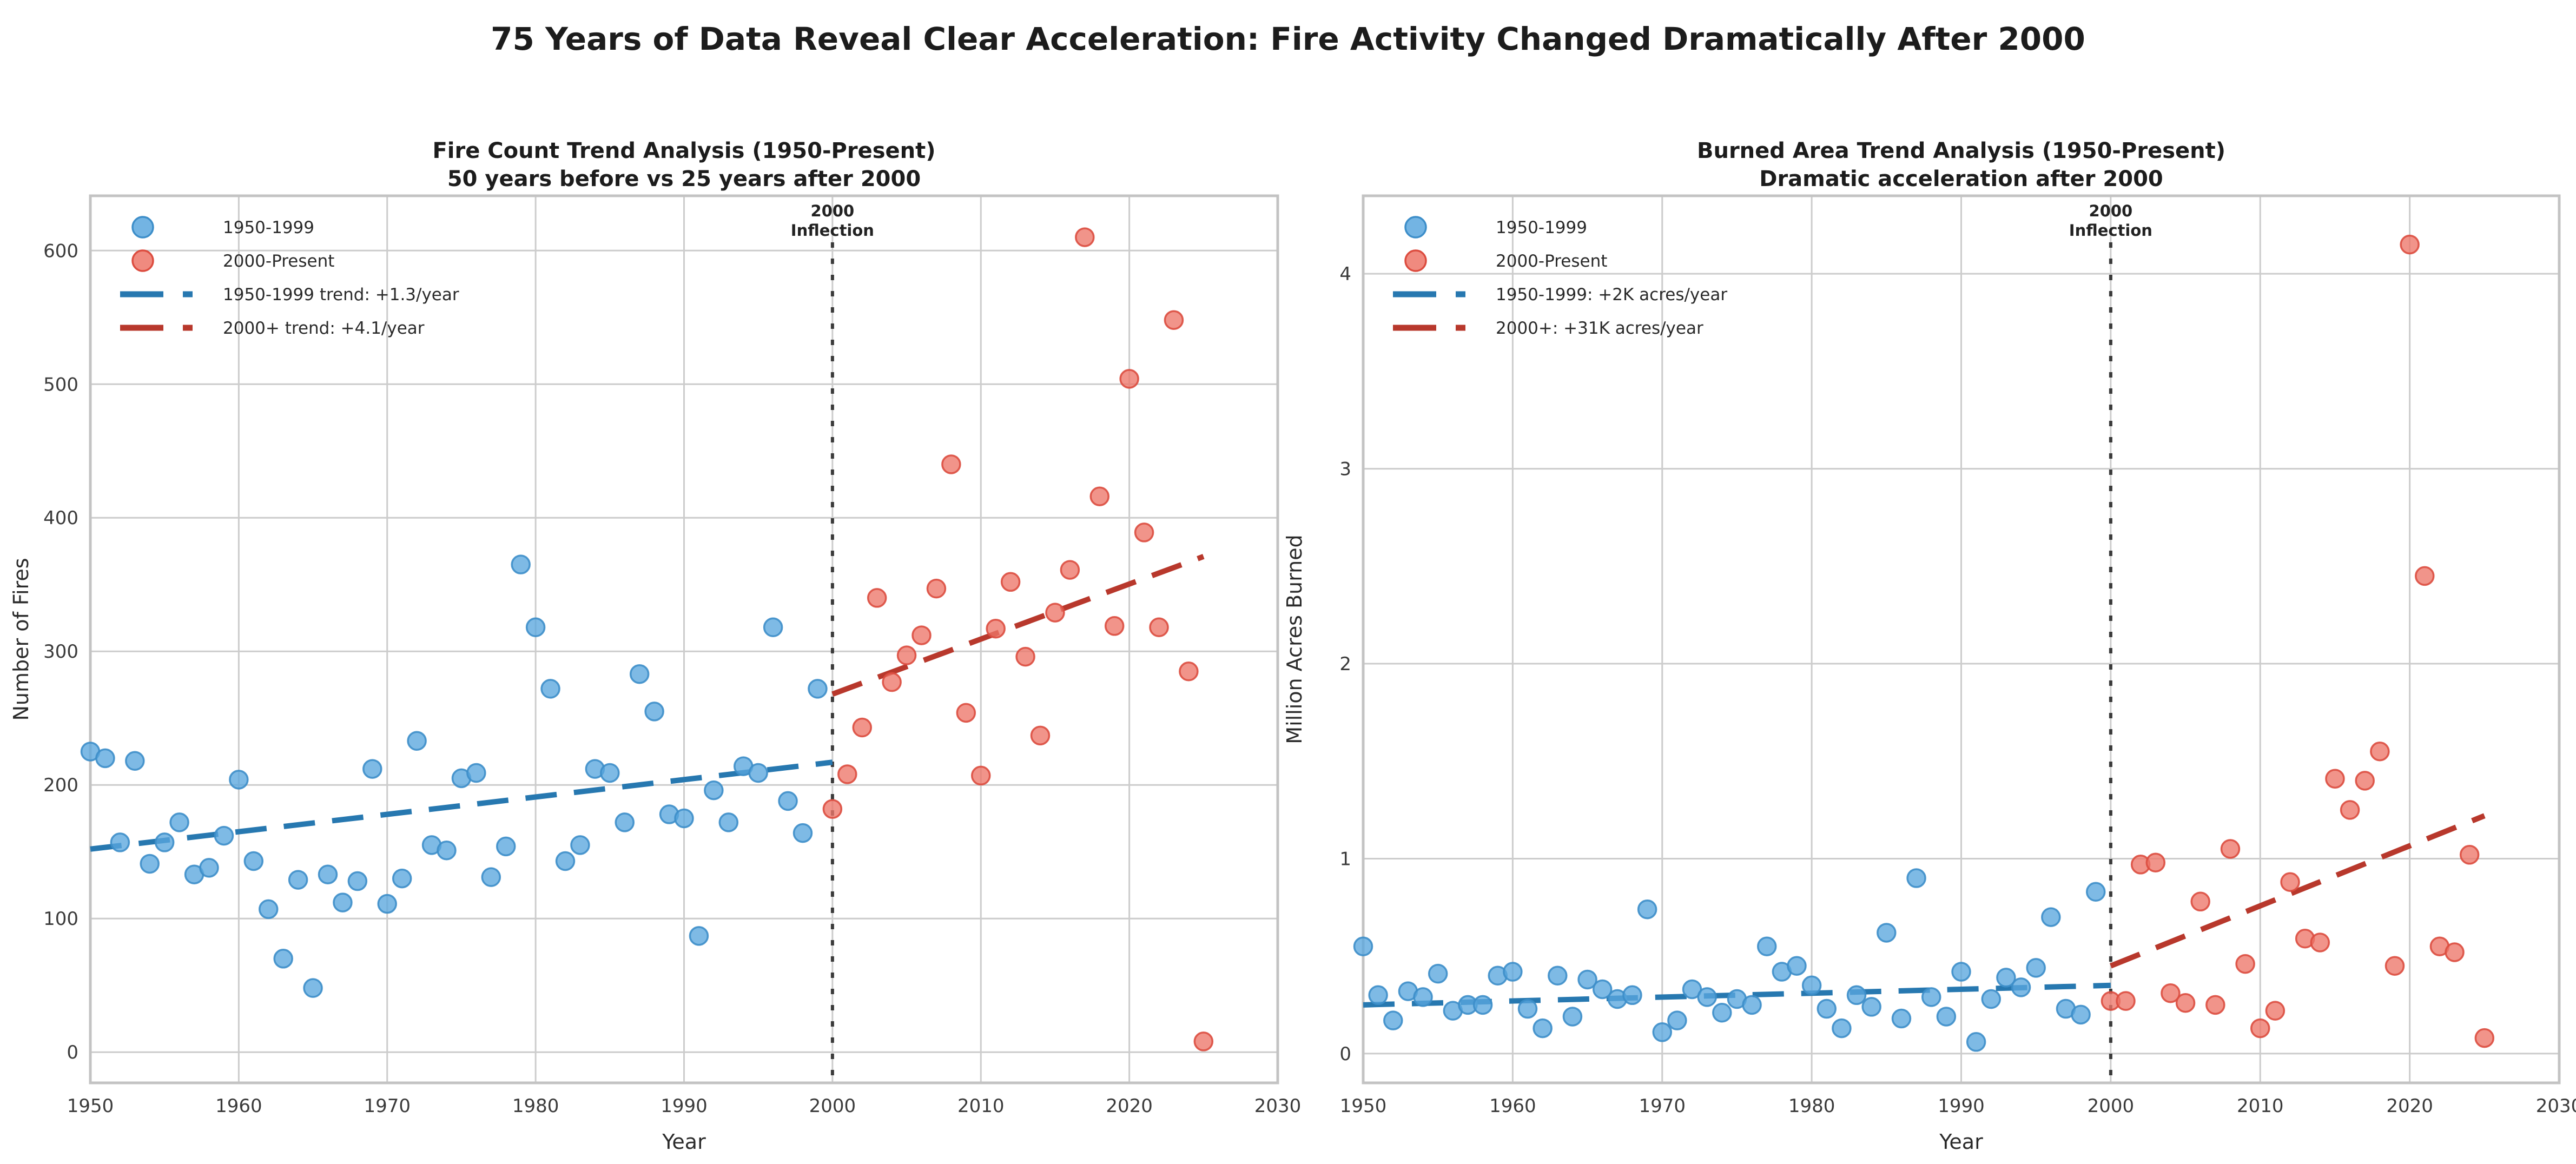 This screenshot has width=2576, height=1164. What do you see at coordinates (1129, 1106) in the screenshot?
I see `x-tick-label: 2020` at bounding box center [1129, 1106].